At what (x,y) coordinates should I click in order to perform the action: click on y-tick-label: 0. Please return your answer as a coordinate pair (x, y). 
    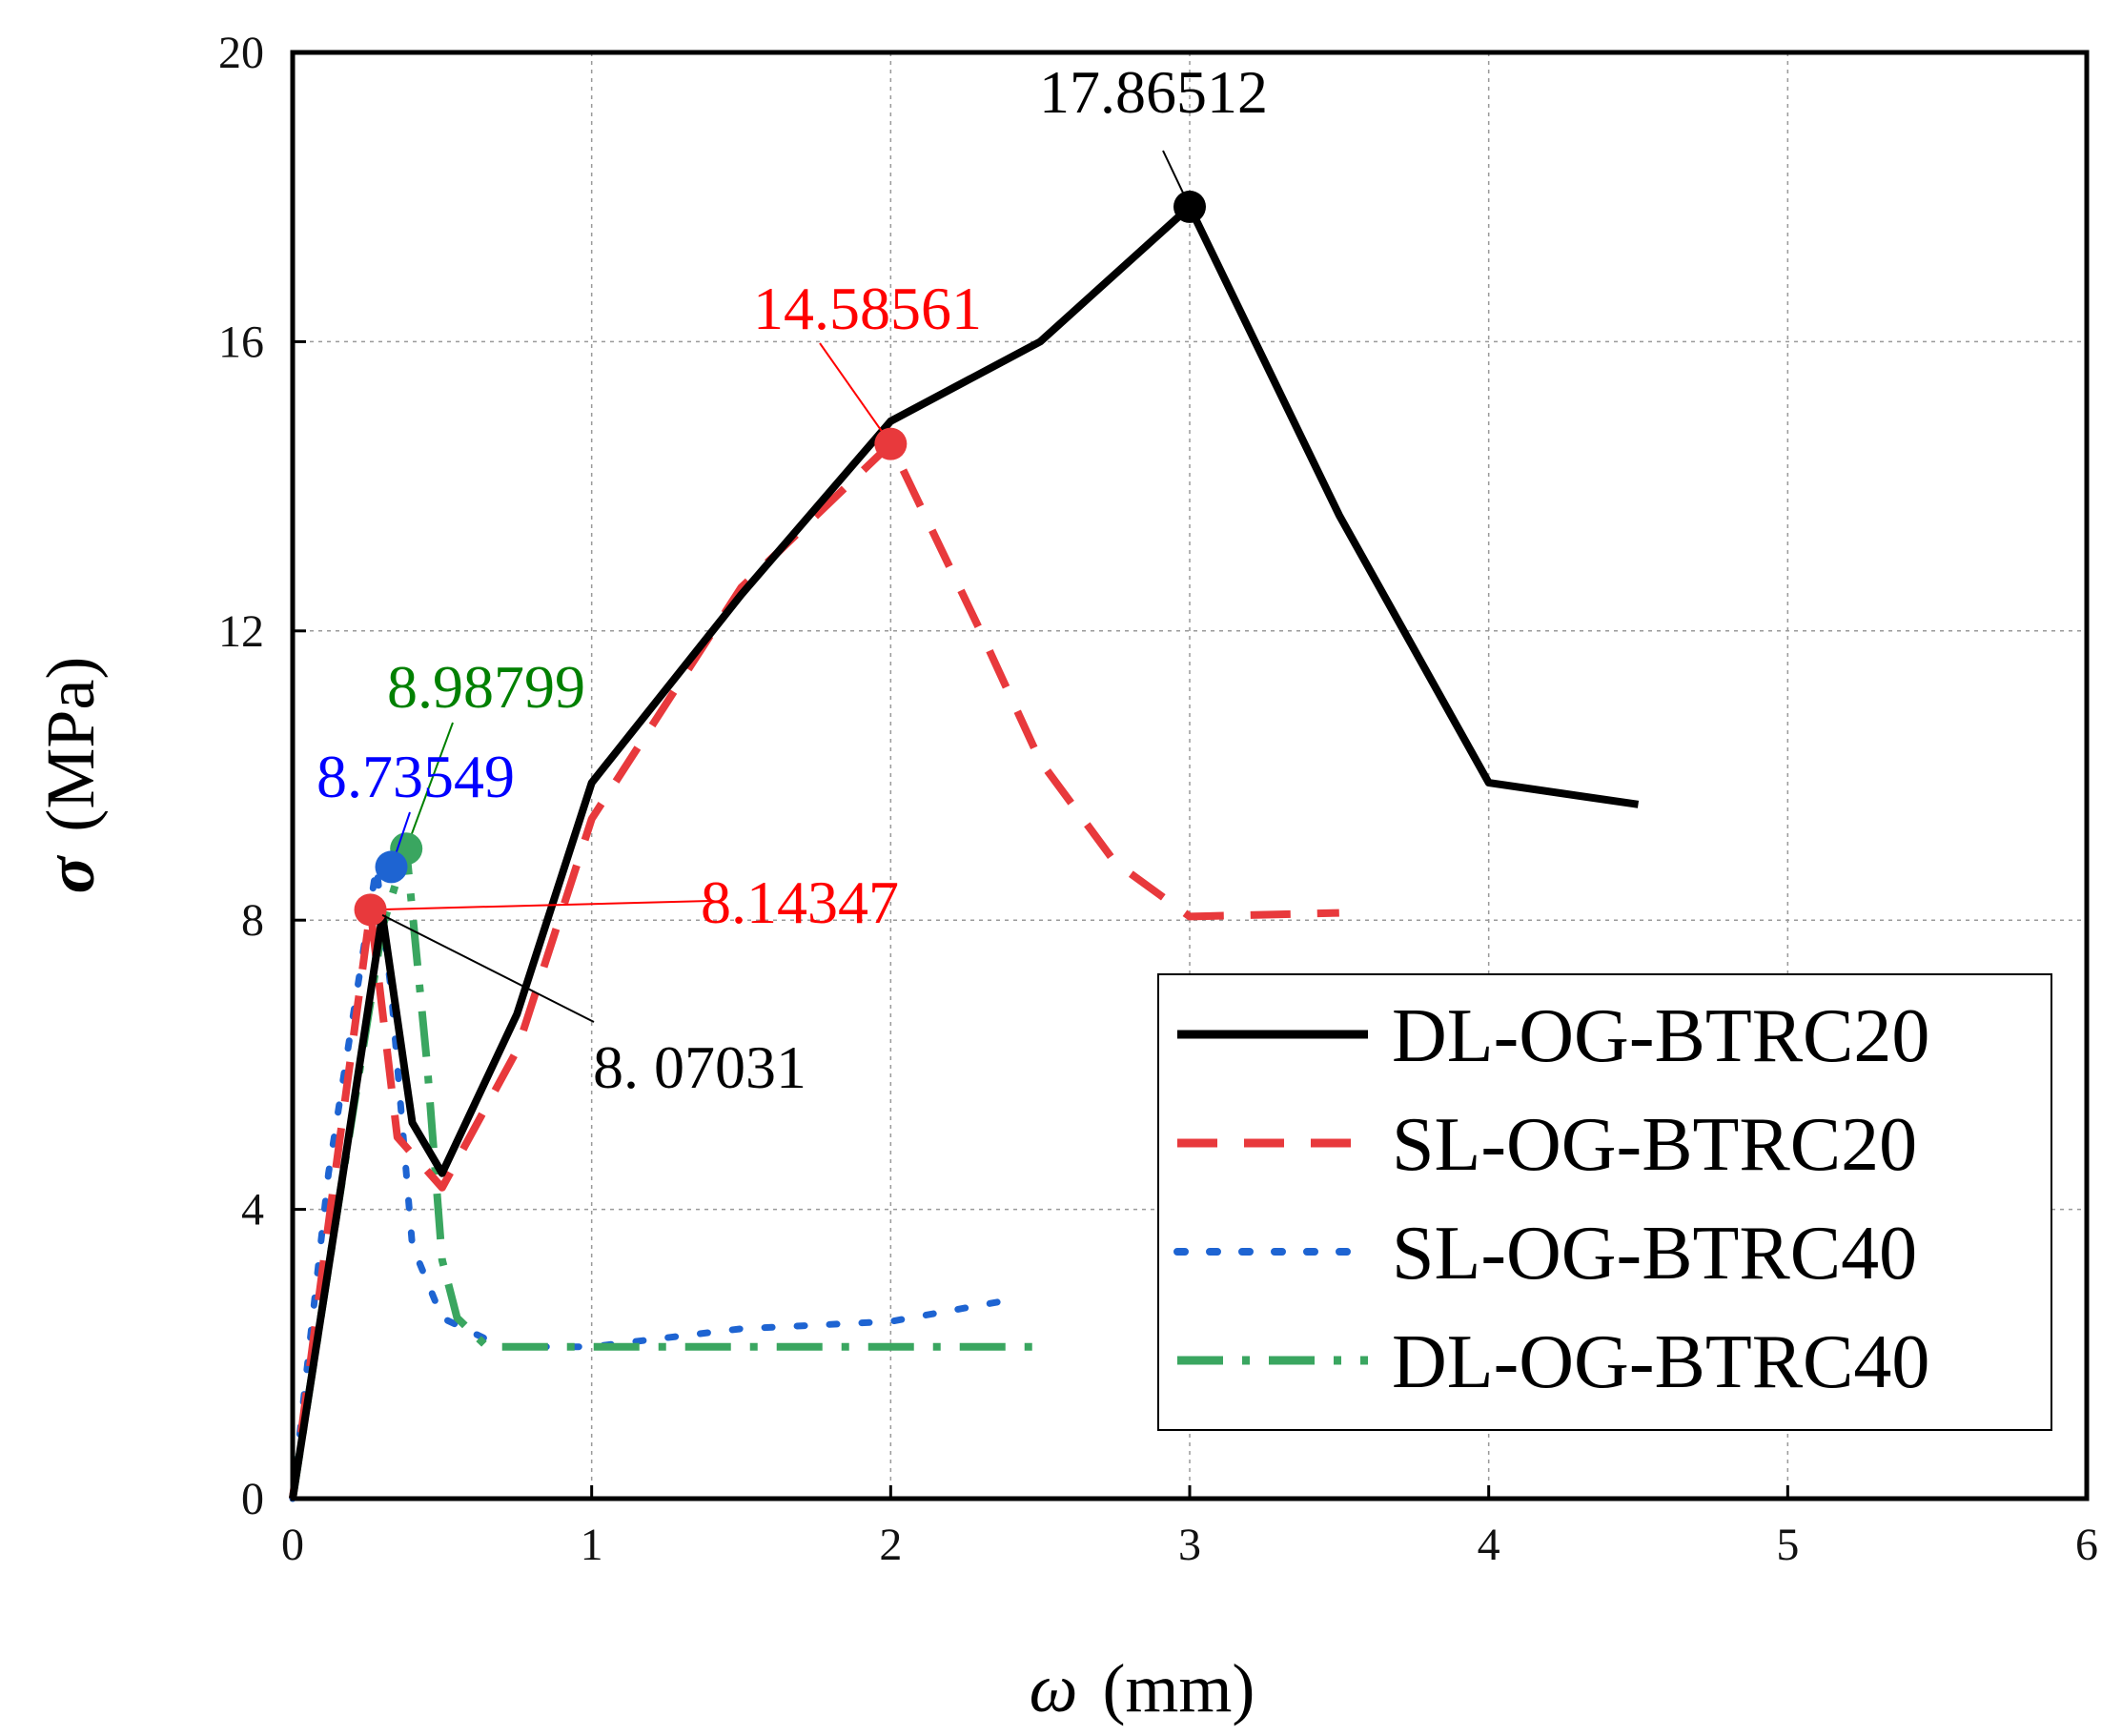
    Looking at the image, I should click on (252, 1499).